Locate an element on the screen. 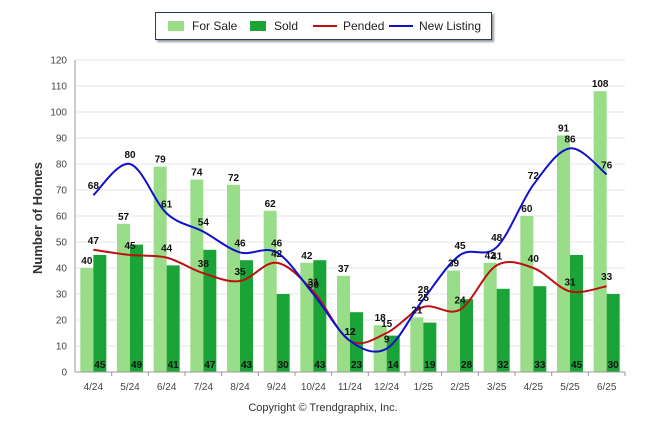  for-sale-swatch is located at coordinates (176, 26).